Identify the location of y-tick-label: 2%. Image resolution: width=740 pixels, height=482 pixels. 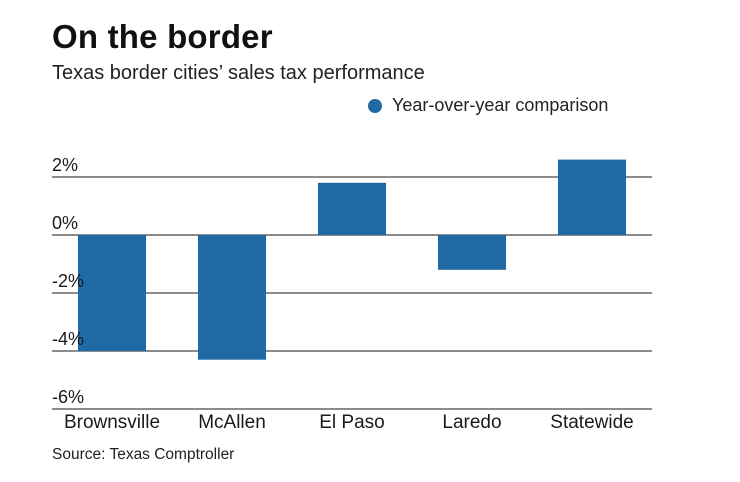
(65, 165).